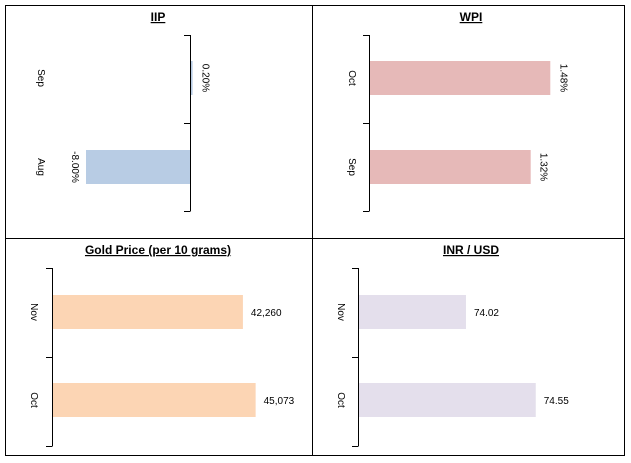 The width and height of the screenshot is (631, 463). I want to click on data-label: 1.48%, so click(562, 78).